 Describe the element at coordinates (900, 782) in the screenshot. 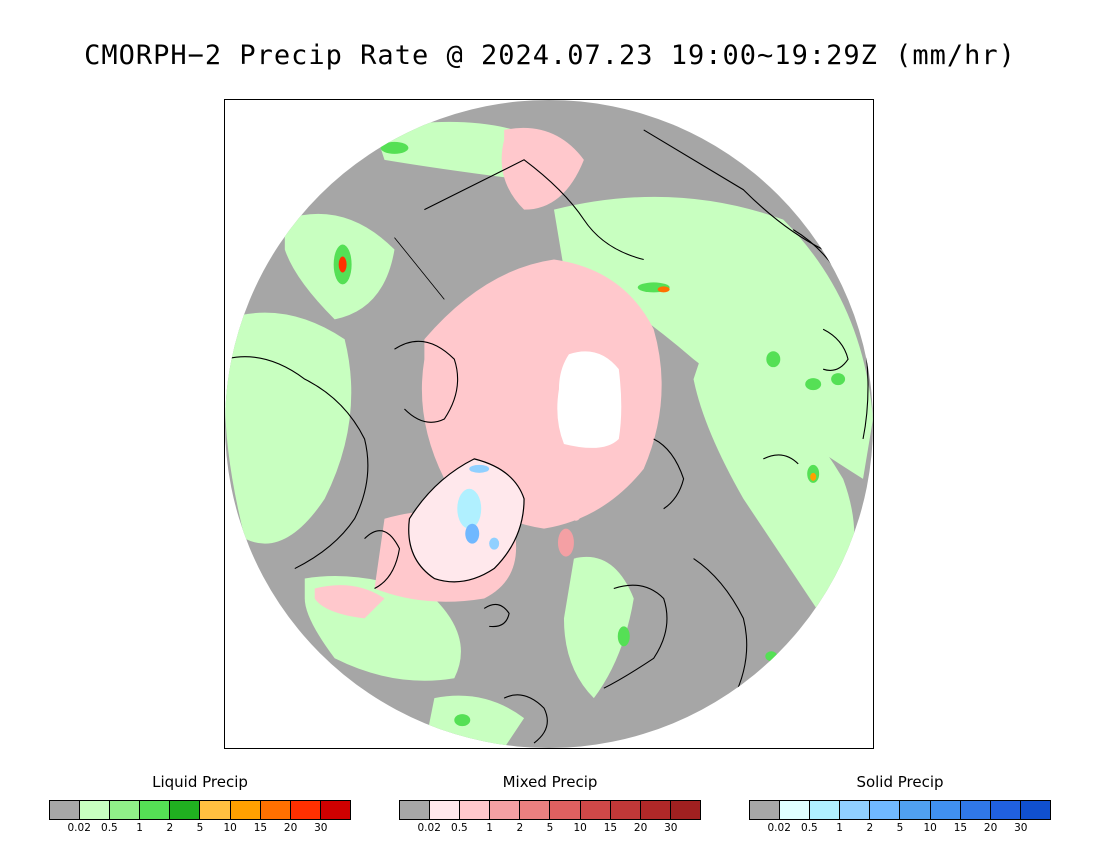

I see `legend-title: Solid Precip` at that location.